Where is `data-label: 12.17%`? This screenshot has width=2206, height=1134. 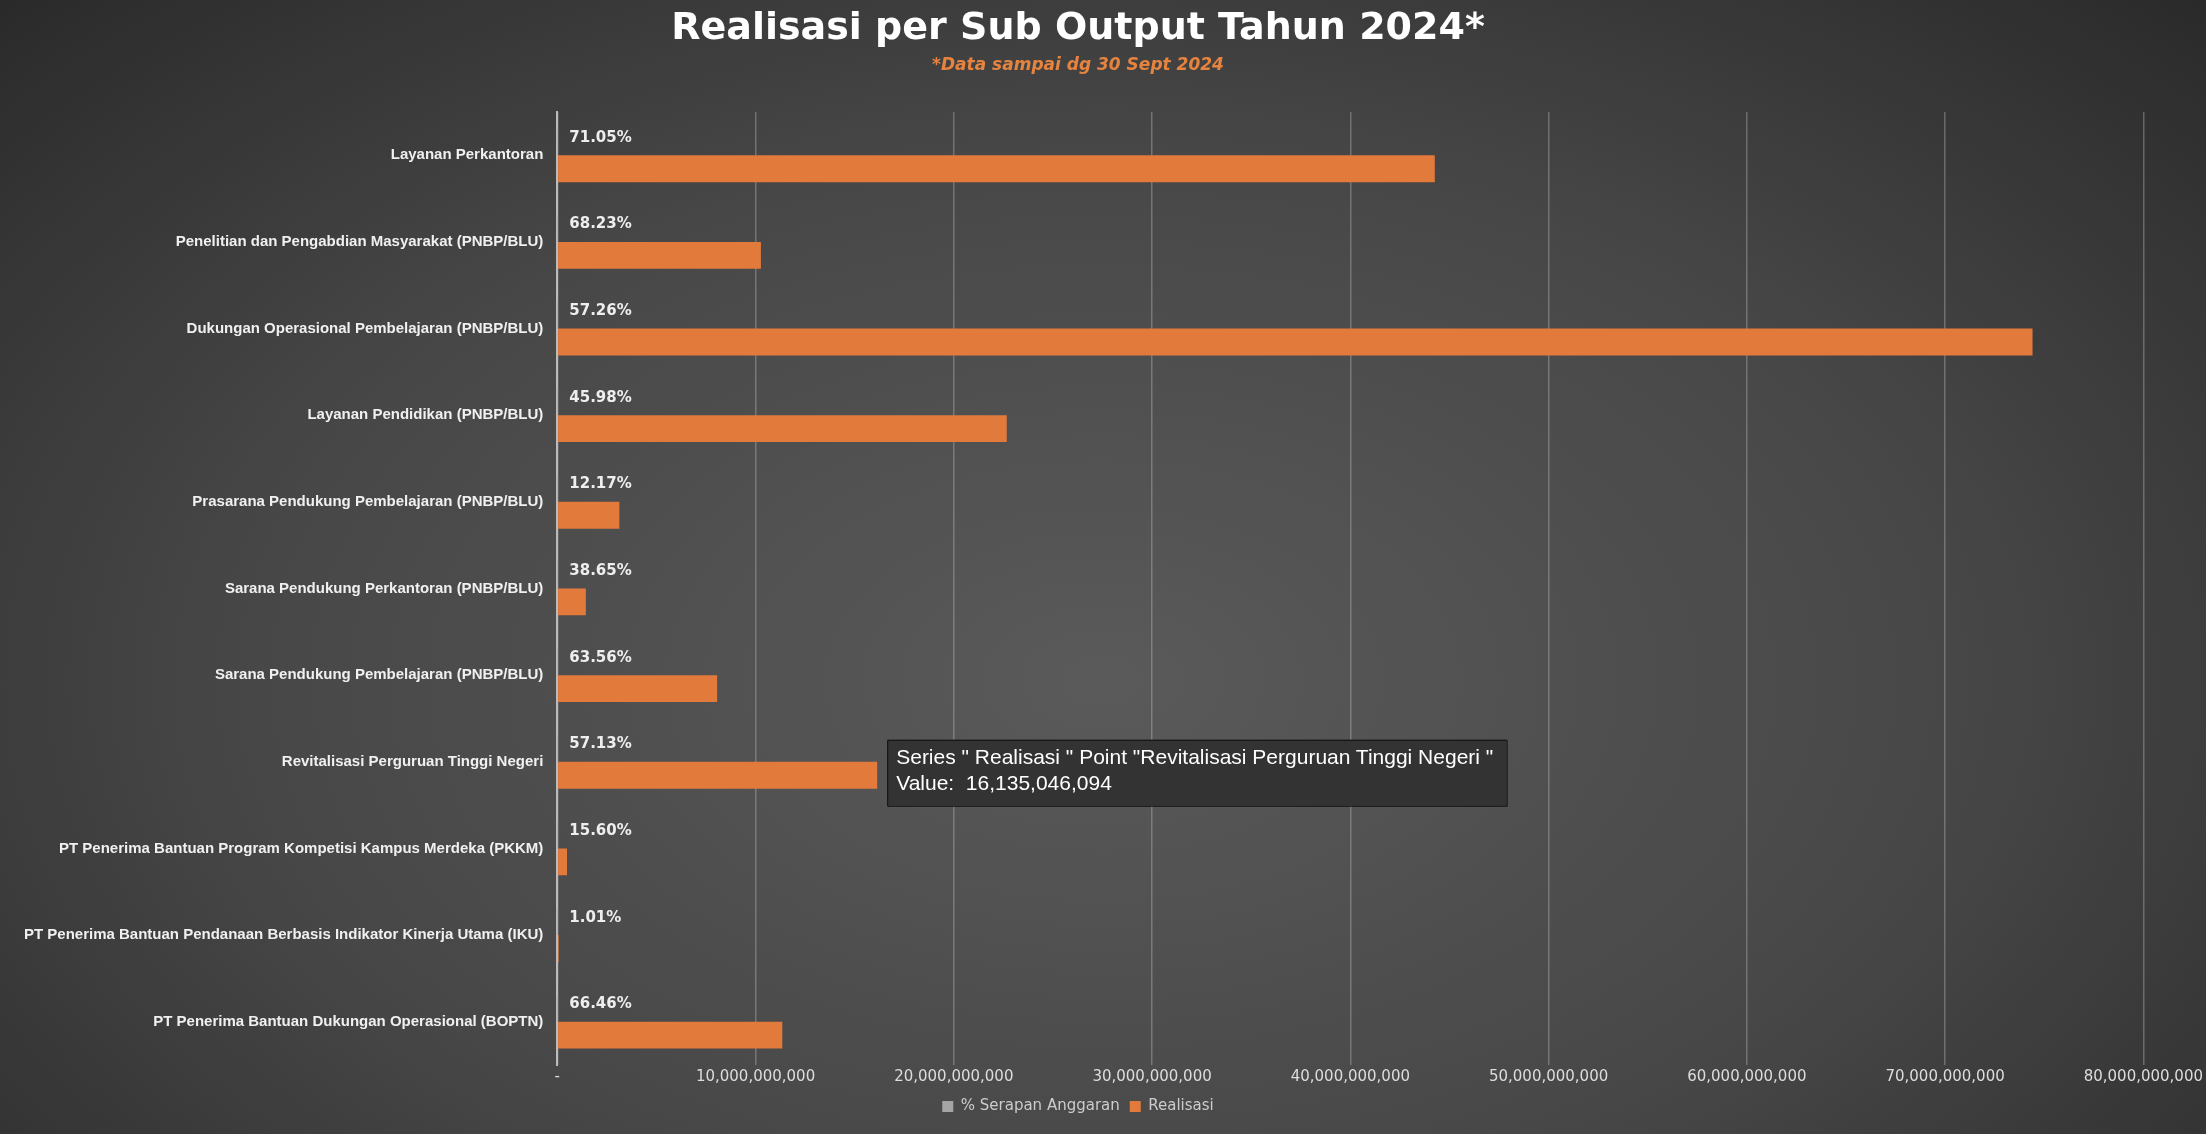 data-label: 12.17% is located at coordinates (600, 483).